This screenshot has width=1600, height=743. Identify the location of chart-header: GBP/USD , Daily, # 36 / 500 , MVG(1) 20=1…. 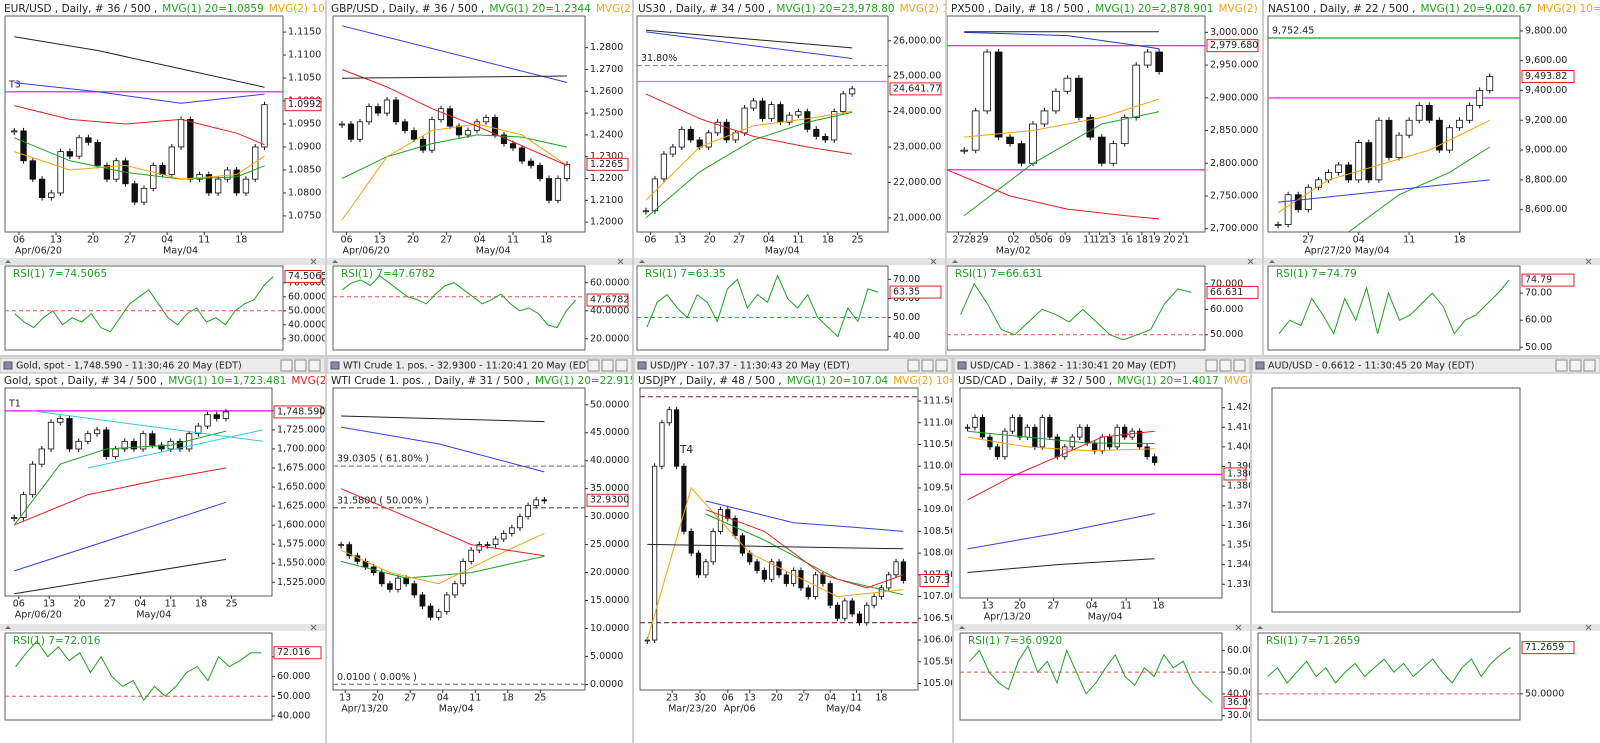
(514, 9).